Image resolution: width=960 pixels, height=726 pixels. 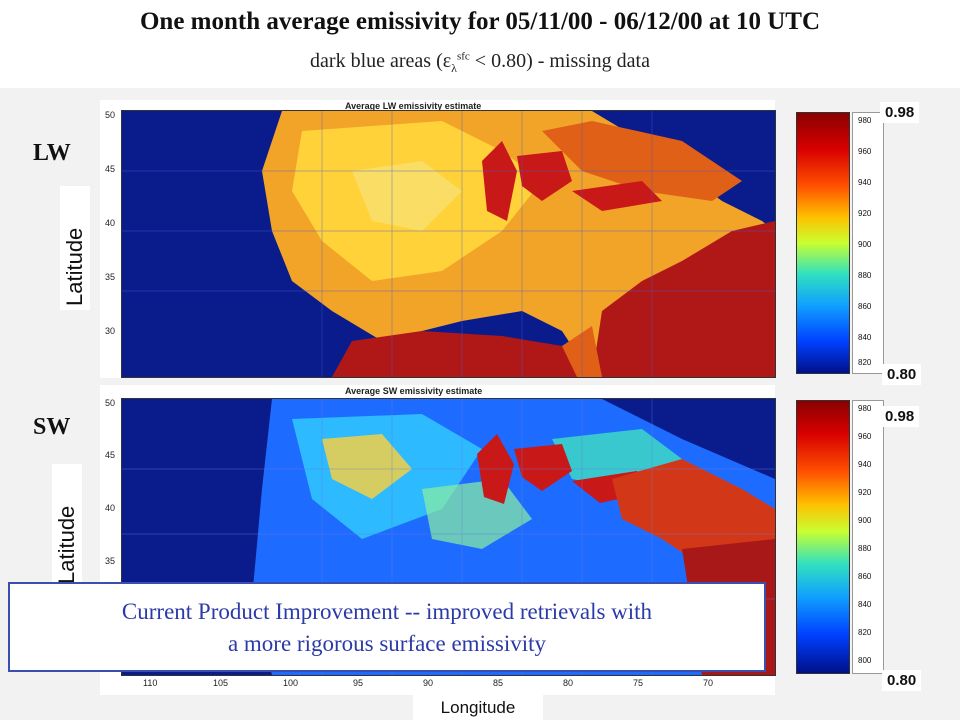 I want to click on lw-colorbar-tick-strip, so click(x=868, y=243).